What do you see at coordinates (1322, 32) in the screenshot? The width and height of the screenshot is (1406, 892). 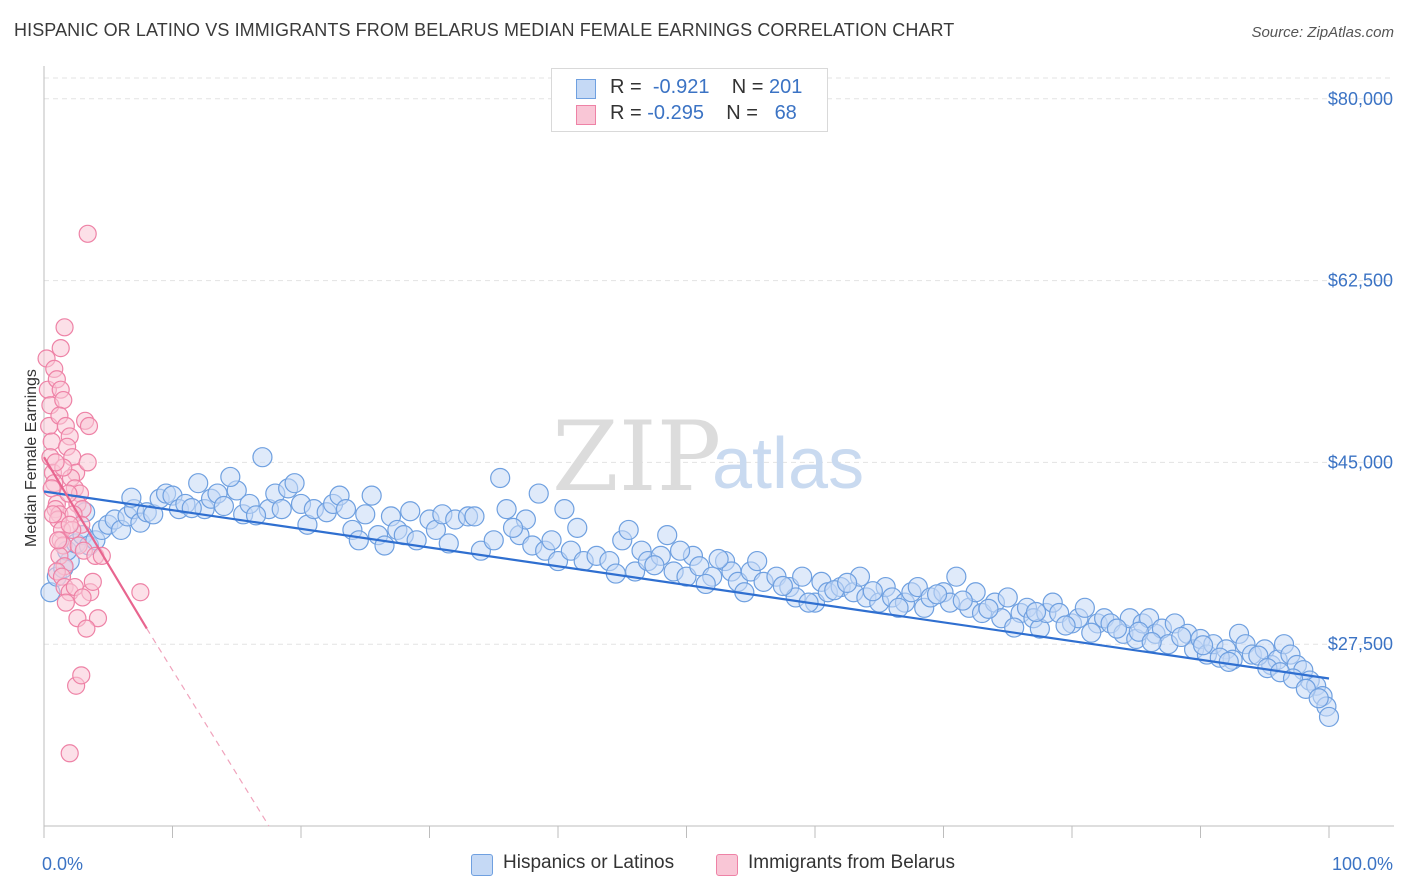 I see `chart-source: Source: ZipAtlas.com` at bounding box center [1322, 32].